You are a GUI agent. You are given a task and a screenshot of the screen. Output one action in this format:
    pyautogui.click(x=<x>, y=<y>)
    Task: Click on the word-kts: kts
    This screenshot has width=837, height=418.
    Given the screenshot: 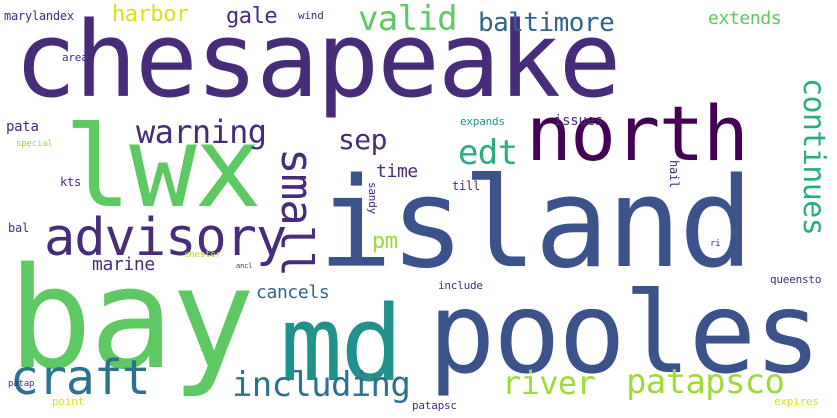 What is the action you would take?
    pyautogui.click(x=70, y=182)
    